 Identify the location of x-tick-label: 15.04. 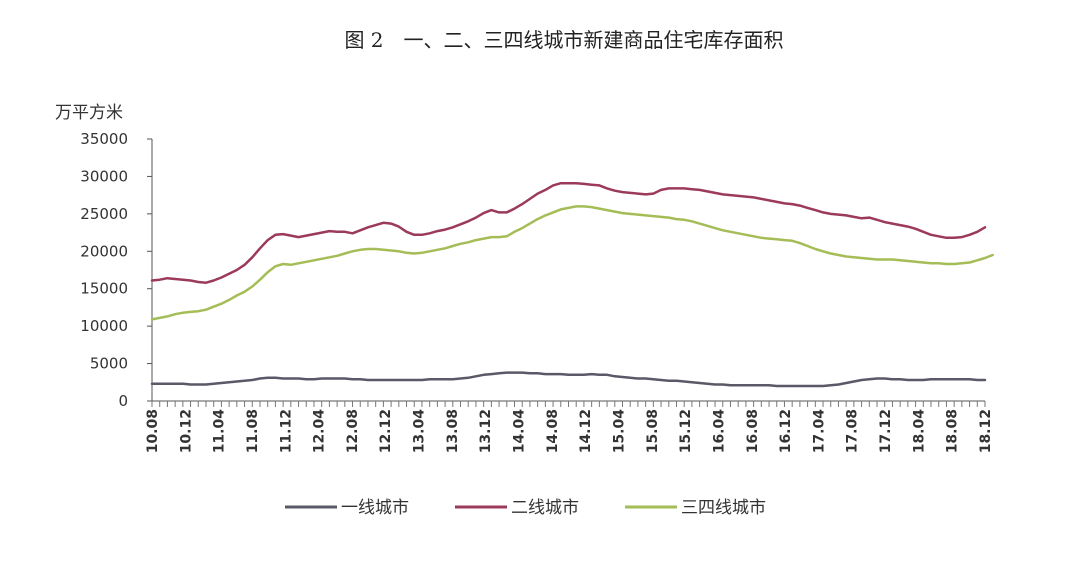
(619, 431).